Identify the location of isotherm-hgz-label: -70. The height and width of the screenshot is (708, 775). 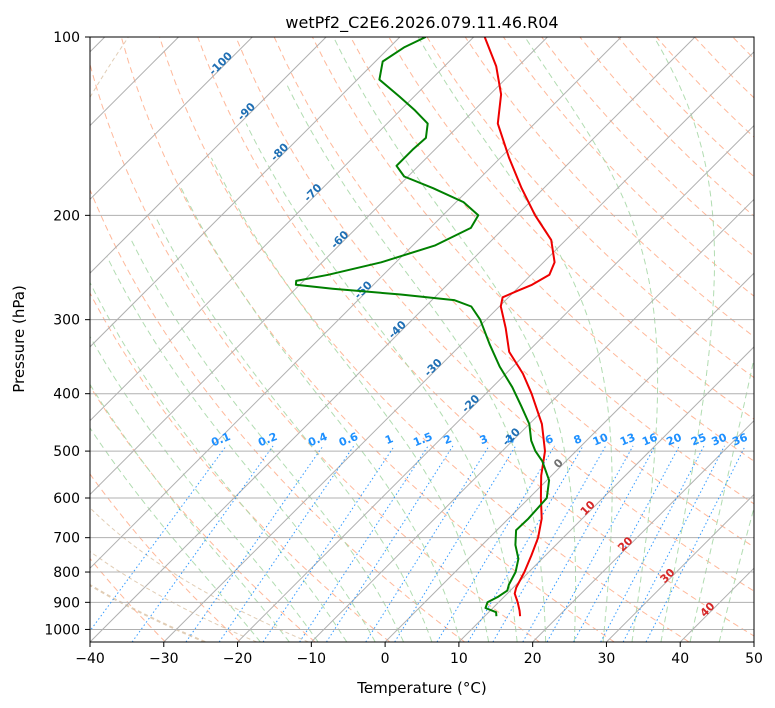
(312, 192).